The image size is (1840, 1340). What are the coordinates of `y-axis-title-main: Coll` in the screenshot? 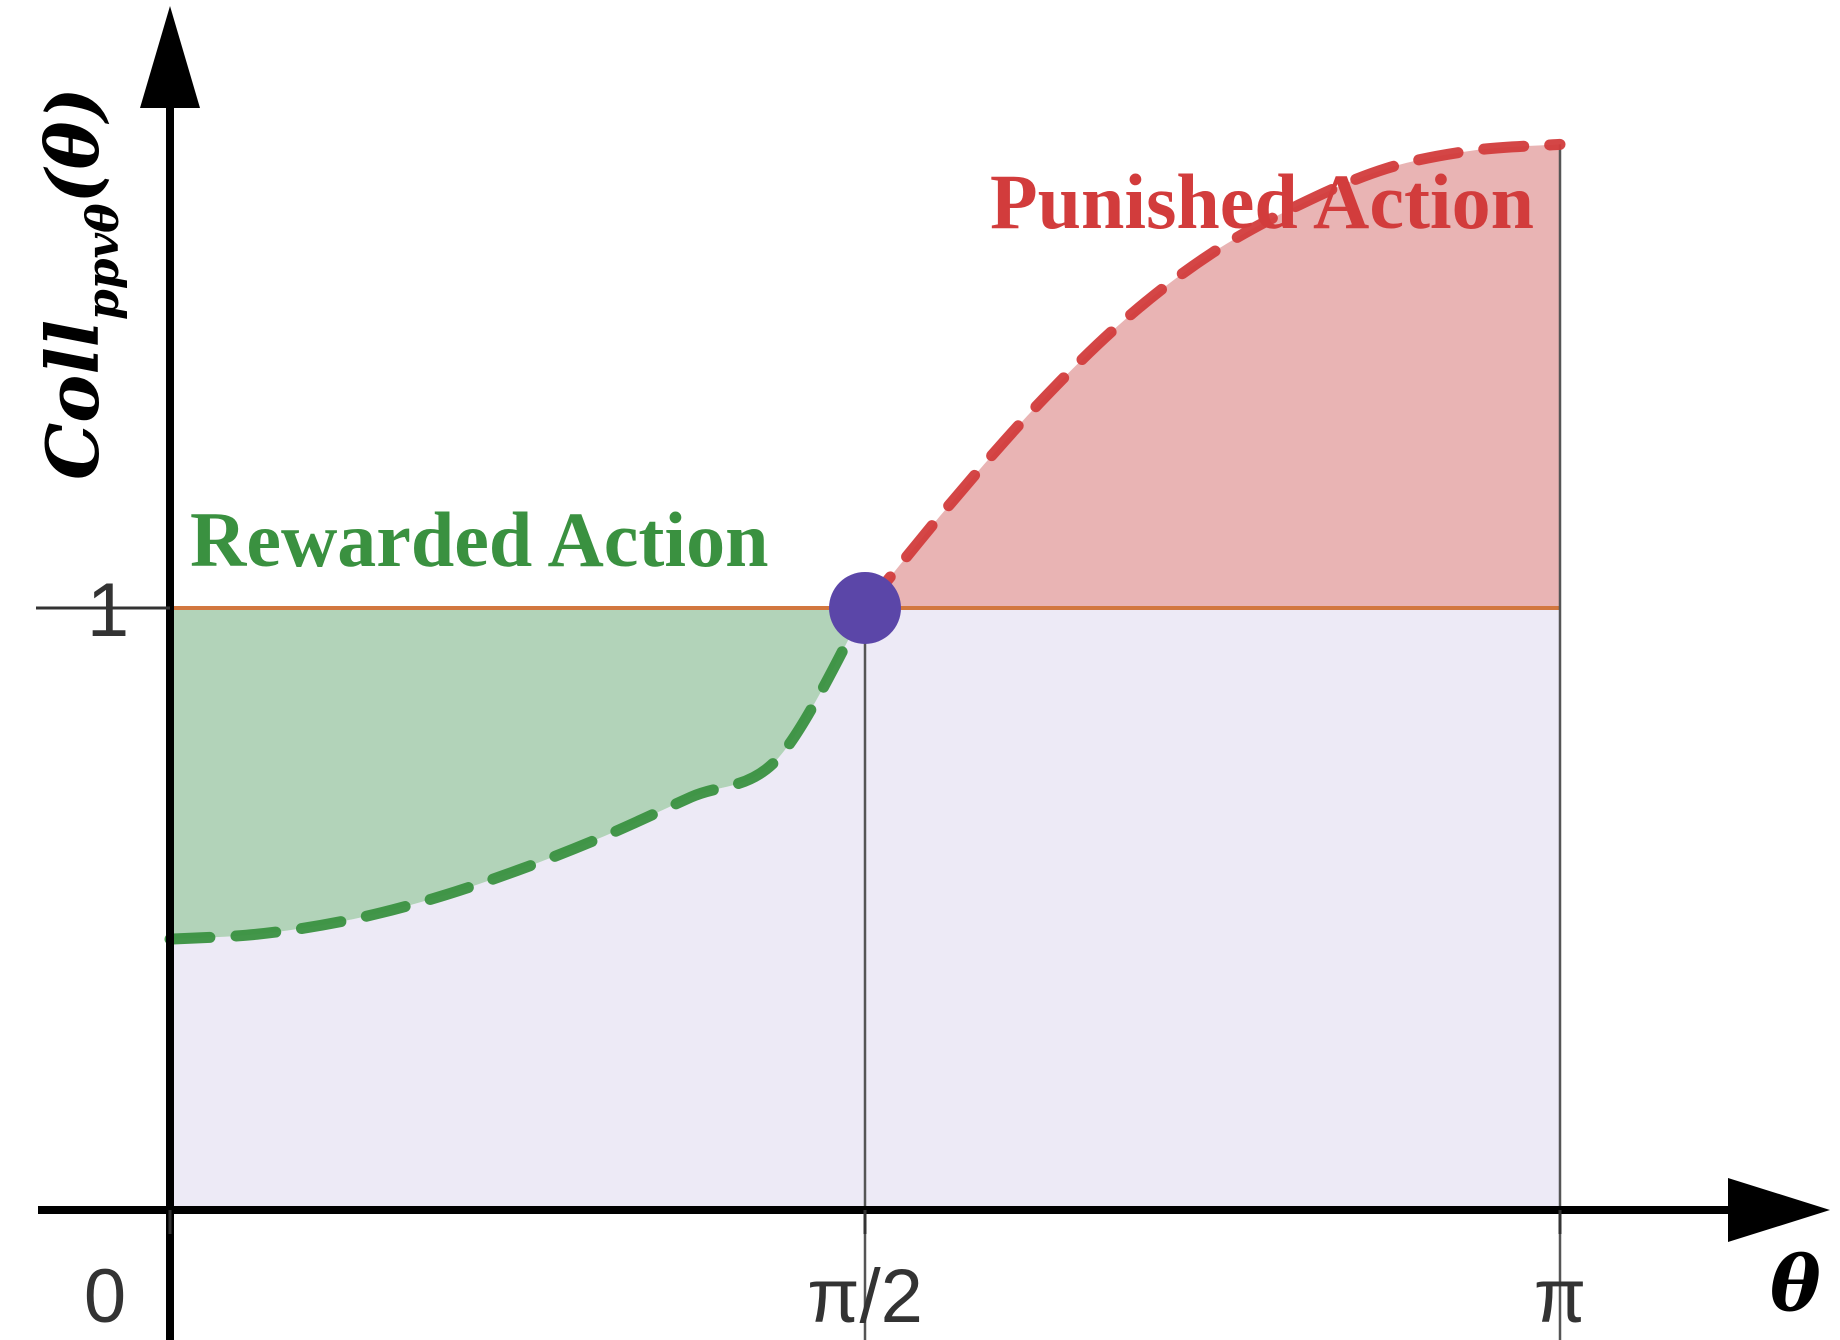 It's located at (72, 400).